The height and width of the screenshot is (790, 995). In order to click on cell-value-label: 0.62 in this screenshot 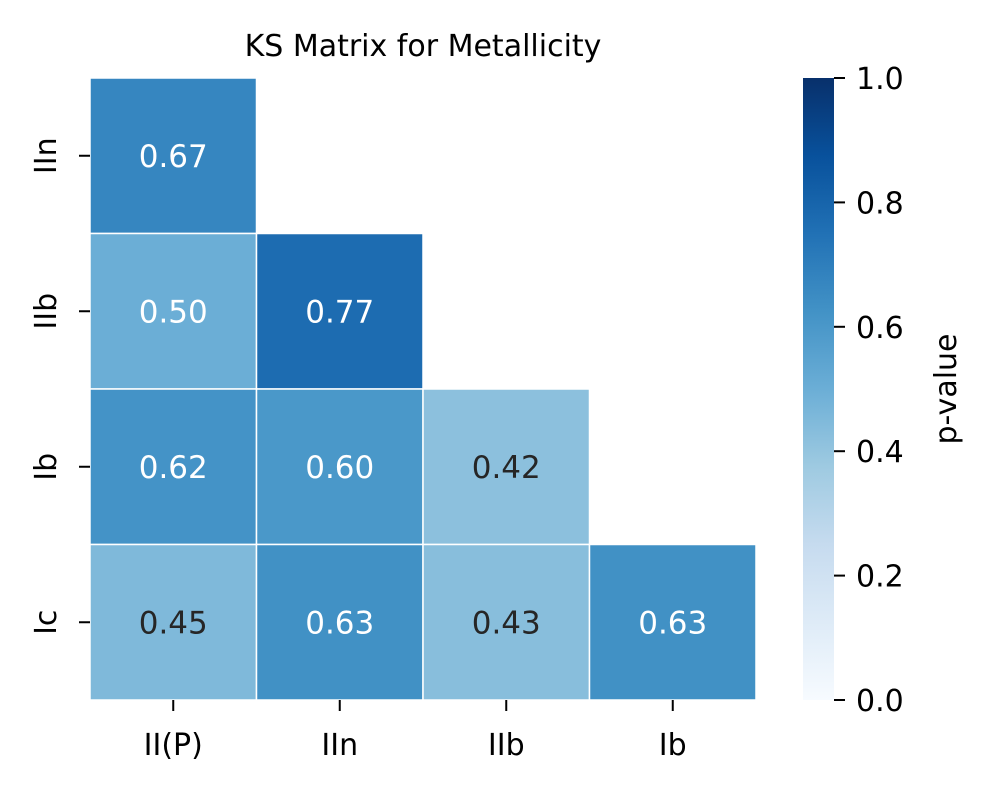, I will do `click(173, 468)`.